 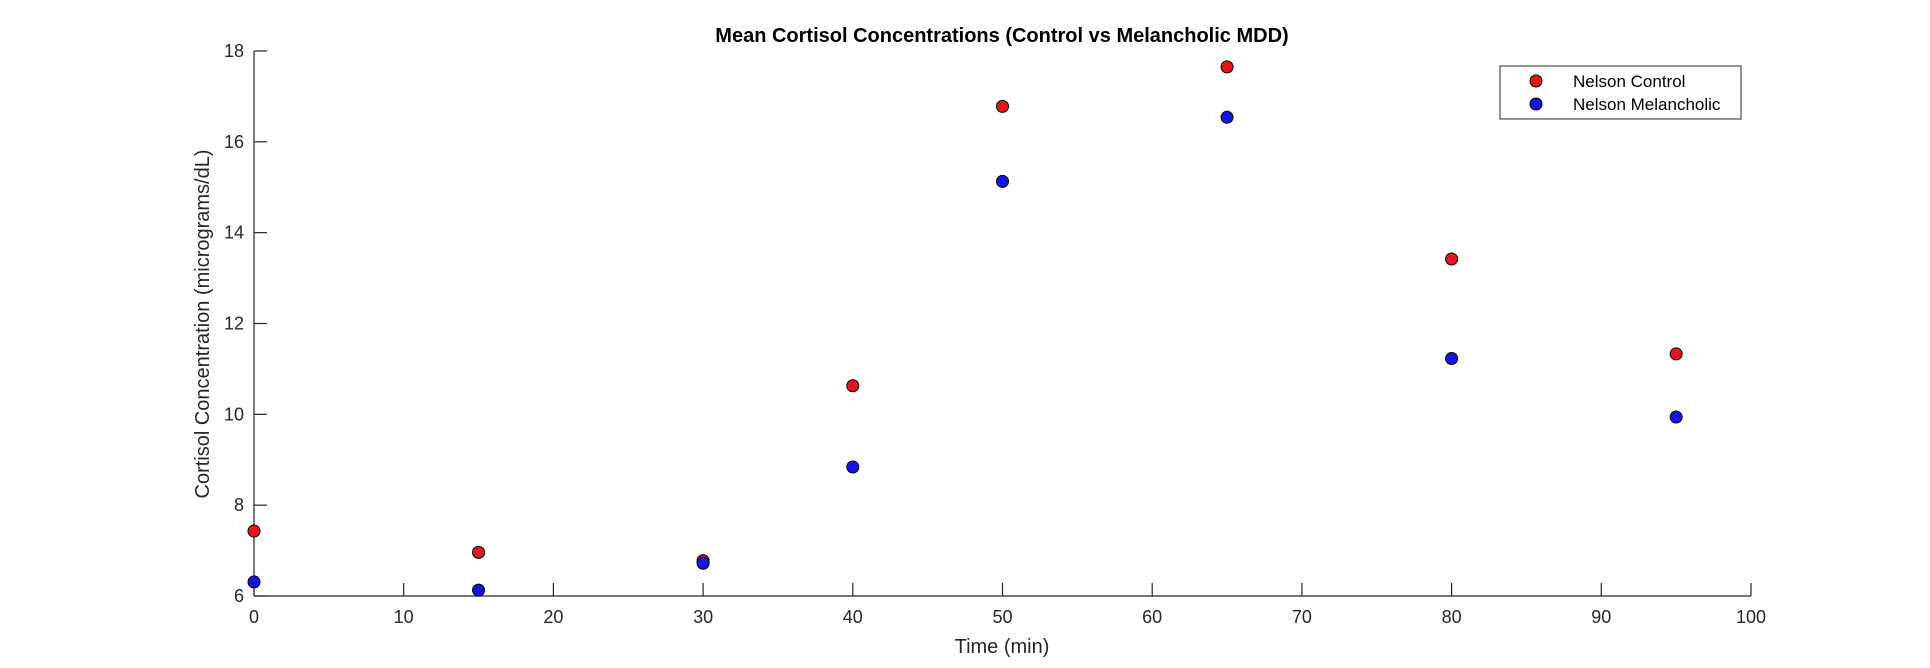 What do you see at coordinates (234, 324) in the screenshot?
I see `y-tick-label: 12` at bounding box center [234, 324].